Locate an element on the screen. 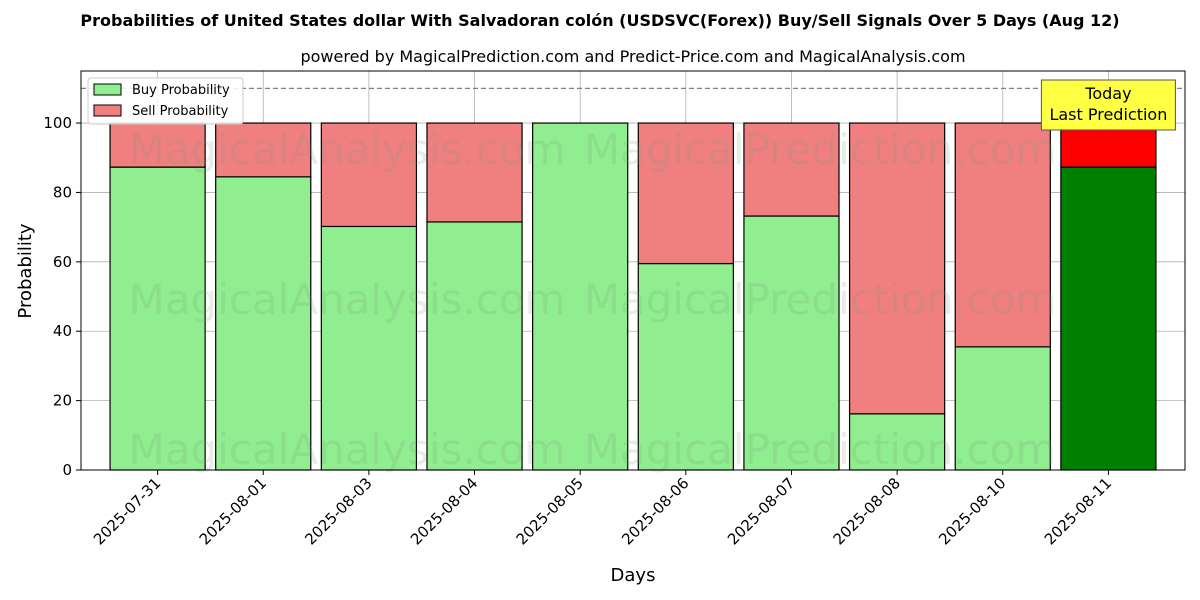 This screenshot has height=600, width=1200. x-axis-label: Days is located at coordinates (633, 575).